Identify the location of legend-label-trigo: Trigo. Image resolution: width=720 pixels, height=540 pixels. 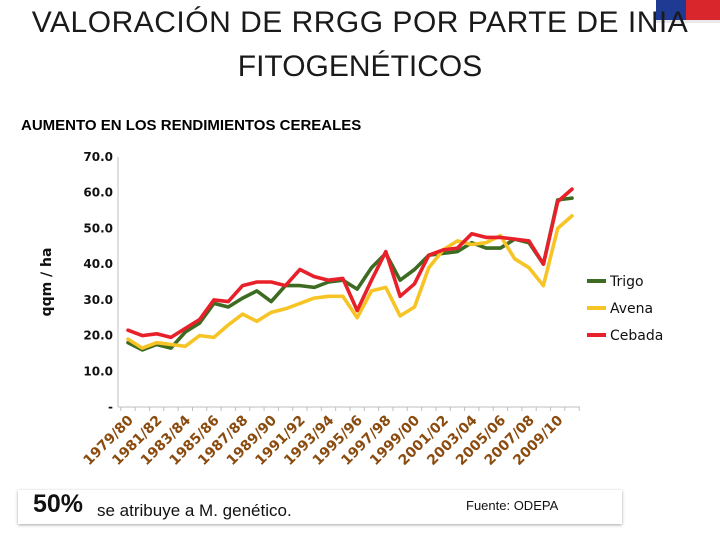
(626, 282).